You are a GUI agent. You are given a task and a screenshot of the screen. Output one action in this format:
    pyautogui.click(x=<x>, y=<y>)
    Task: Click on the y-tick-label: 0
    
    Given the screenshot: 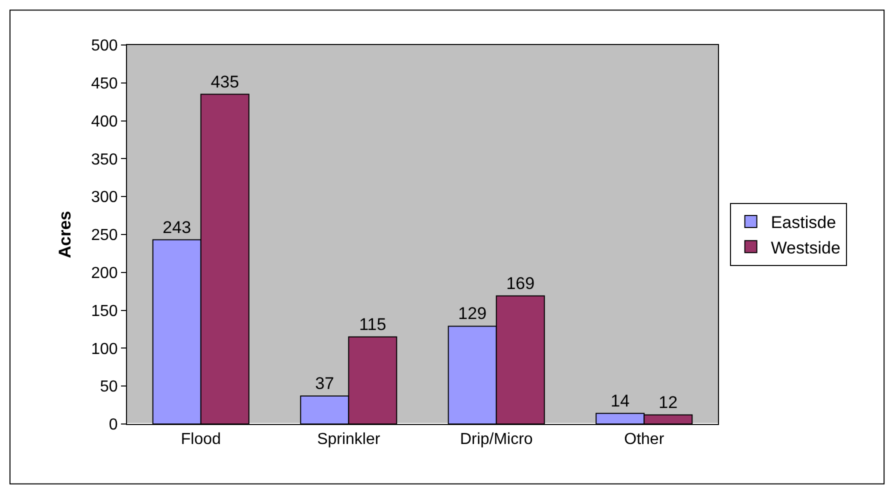 What is the action you would take?
    pyautogui.click(x=113, y=425)
    